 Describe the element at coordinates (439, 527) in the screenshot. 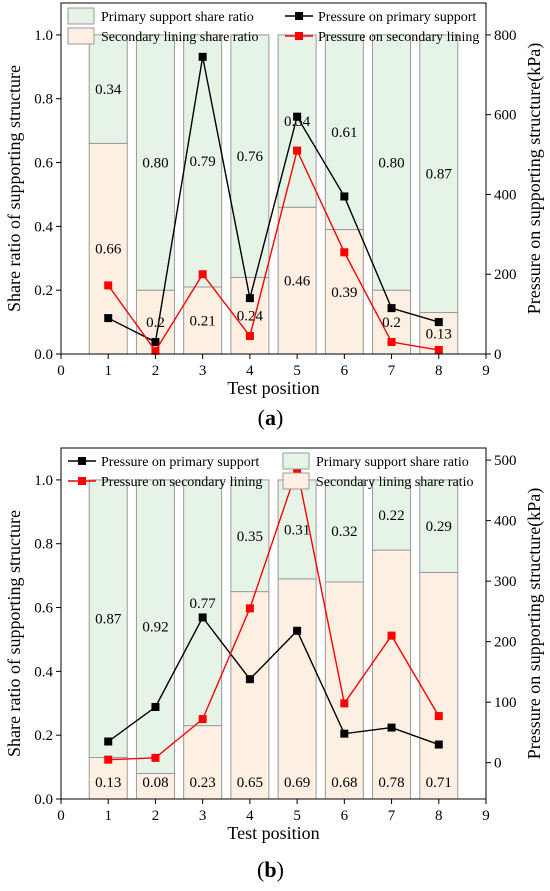

I see `data-label-primary-ratio: 0.29` at that location.